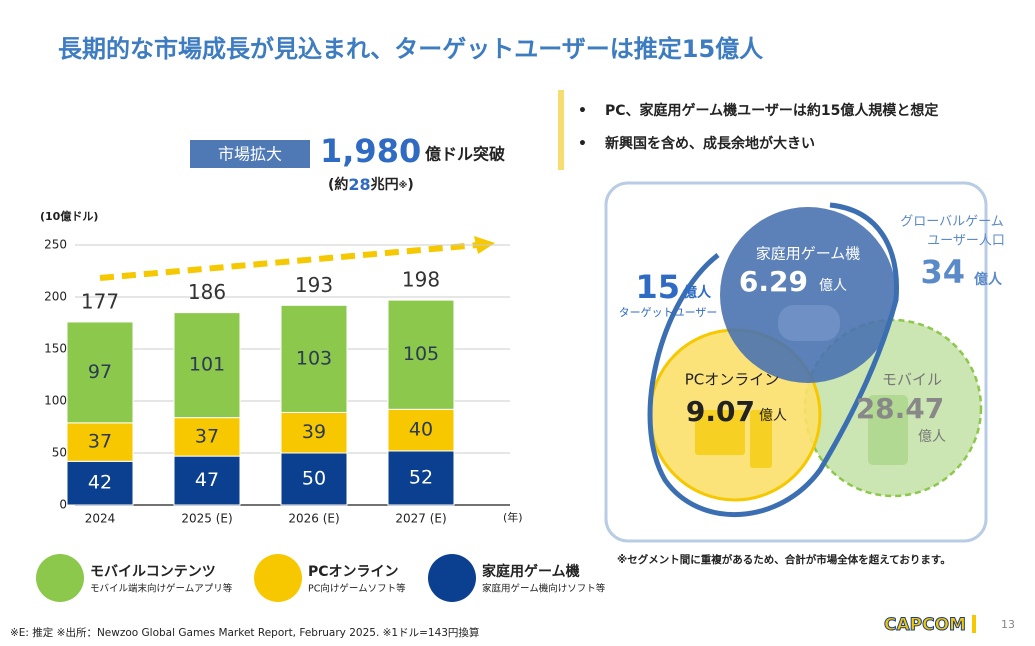 The image size is (1035, 646). What do you see at coordinates (63, 505) in the screenshot?
I see `y-tick-label: 0` at bounding box center [63, 505].